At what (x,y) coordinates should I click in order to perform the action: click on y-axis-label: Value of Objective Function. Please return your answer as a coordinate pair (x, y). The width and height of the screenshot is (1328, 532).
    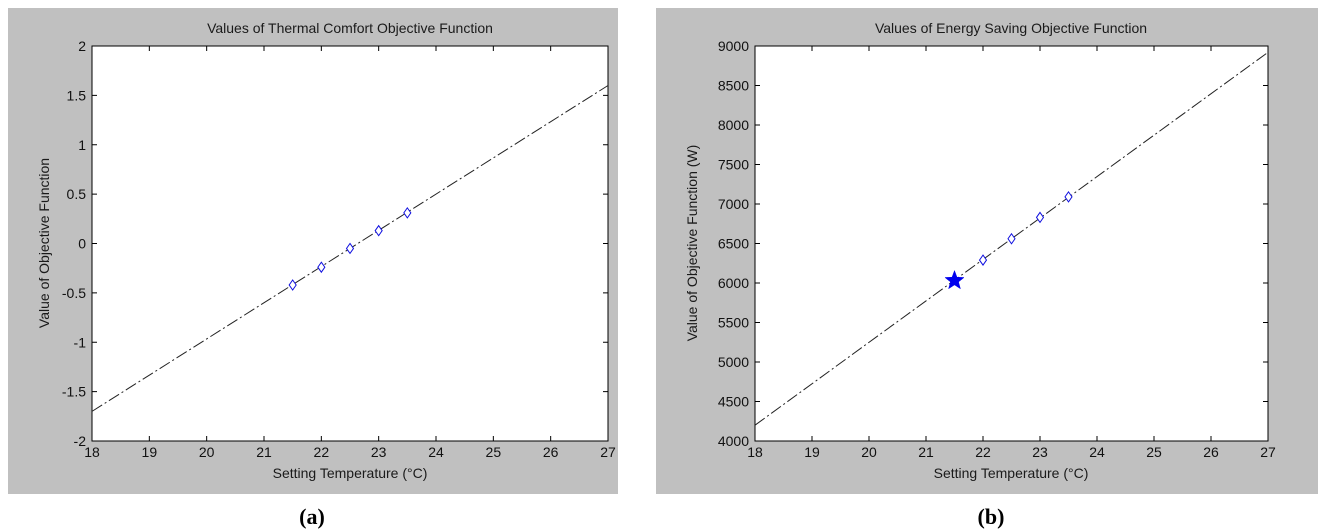
    Looking at the image, I should click on (44, 243).